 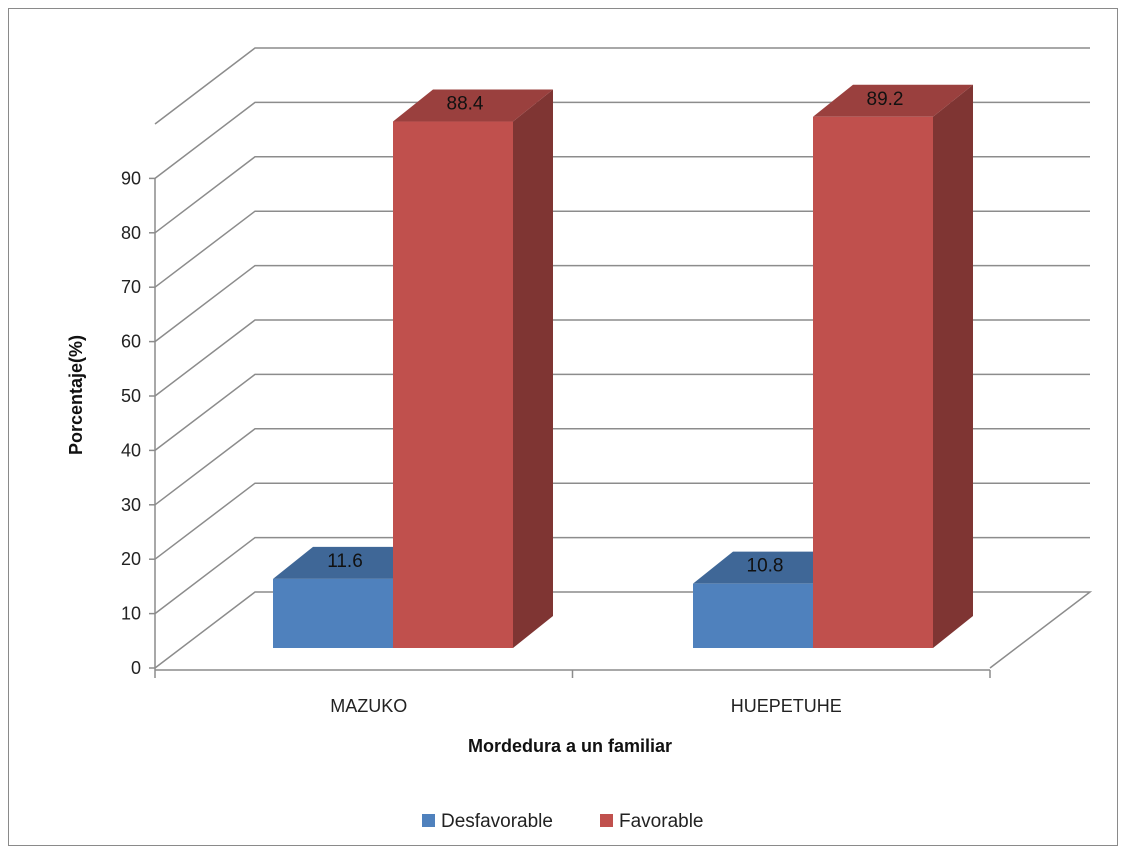 I want to click on data-label-huepetuhe-favorable: 89.2, so click(x=885, y=99).